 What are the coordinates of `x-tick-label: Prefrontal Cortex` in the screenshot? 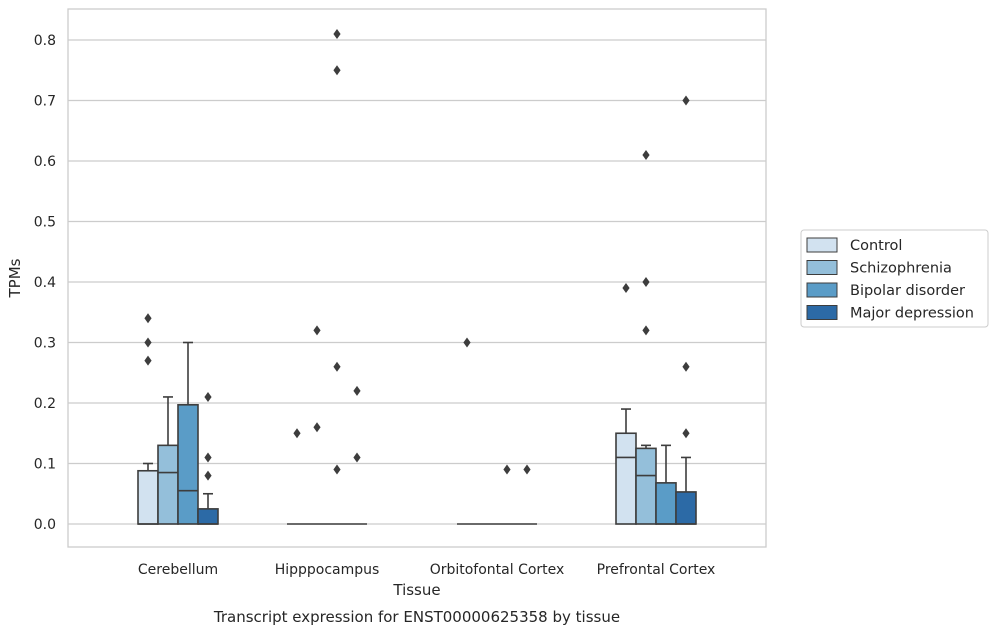 It's located at (656, 570).